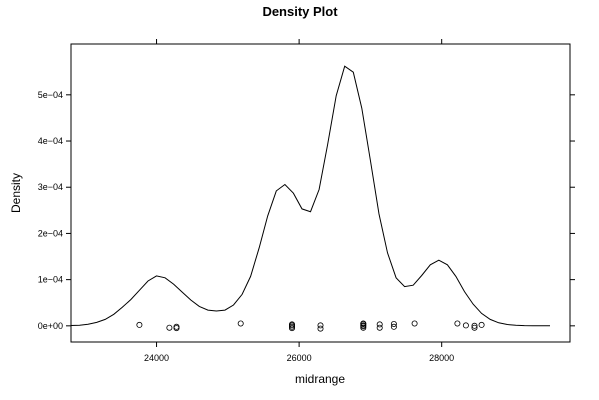 This screenshot has width=599, height=400. I want to click on rug-points, so click(310, 326).